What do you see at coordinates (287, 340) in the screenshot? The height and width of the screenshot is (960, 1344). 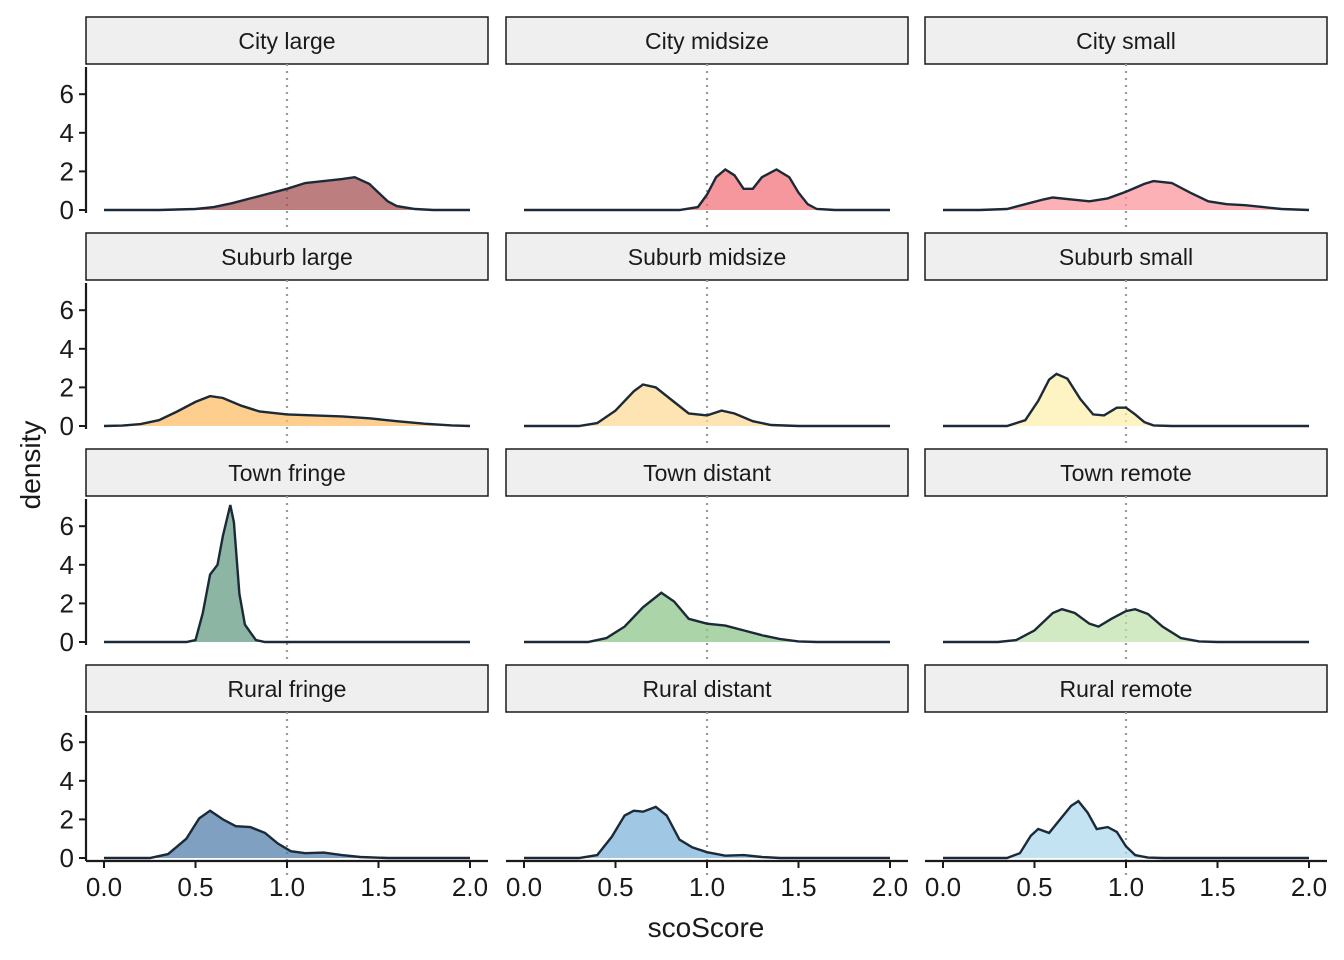 I see `facet-suburb-large: Suburb large` at bounding box center [287, 340].